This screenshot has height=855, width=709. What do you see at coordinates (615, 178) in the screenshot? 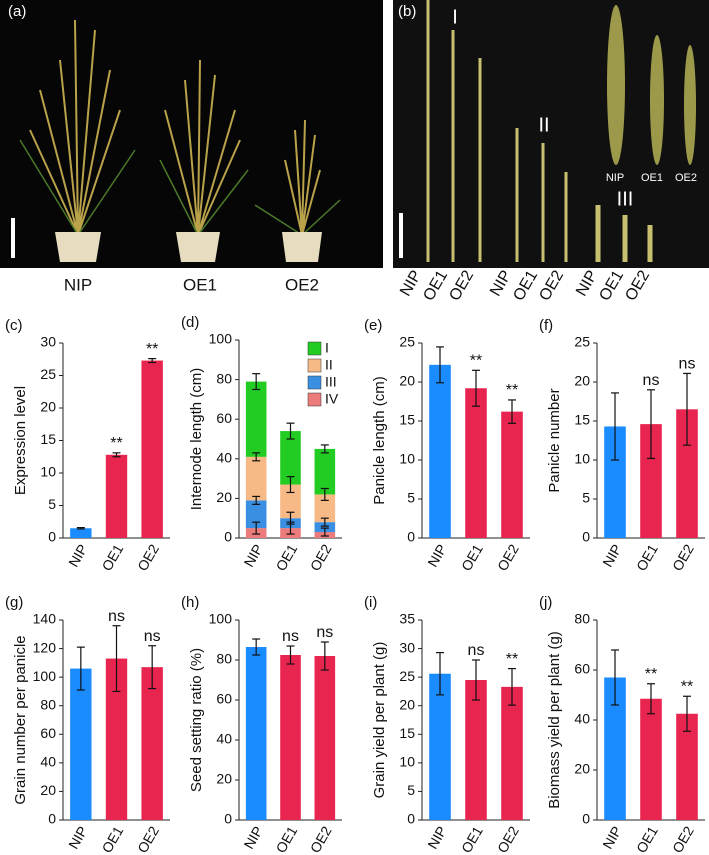
I see `panicle-label: NIP` at bounding box center [615, 178].